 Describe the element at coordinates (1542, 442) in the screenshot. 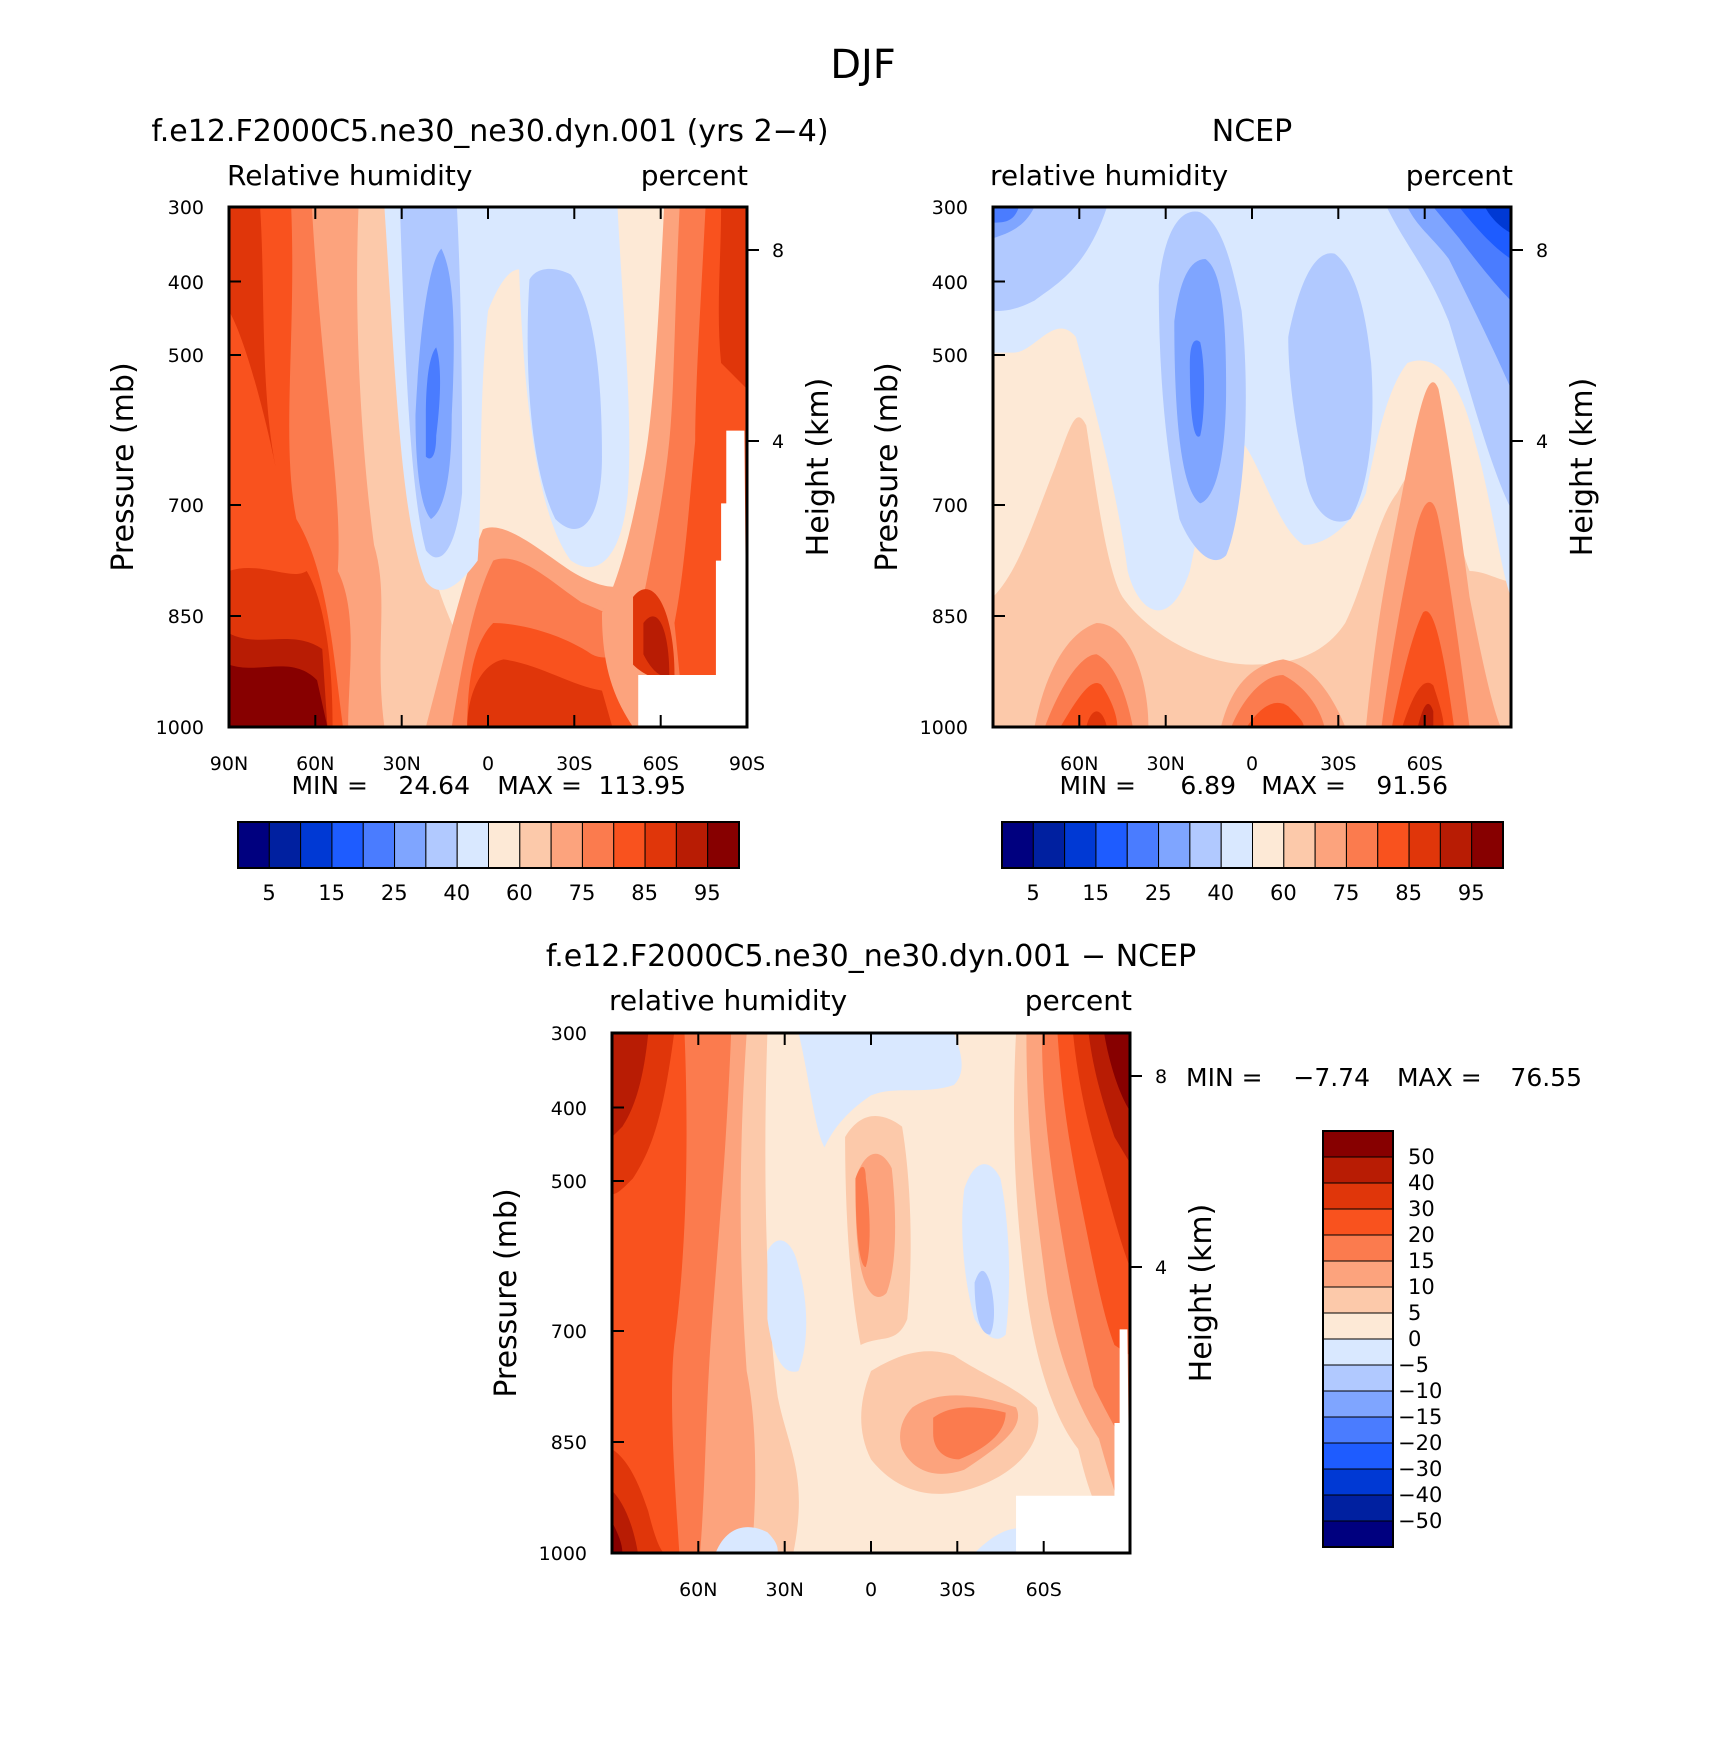

I see `height-tick-label: 4` at that location.